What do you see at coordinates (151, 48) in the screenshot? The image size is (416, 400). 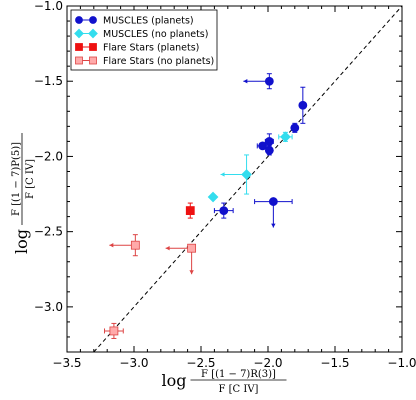 I see `legend-label: Flare Stars (planets)` at bounding box center [151, 48].